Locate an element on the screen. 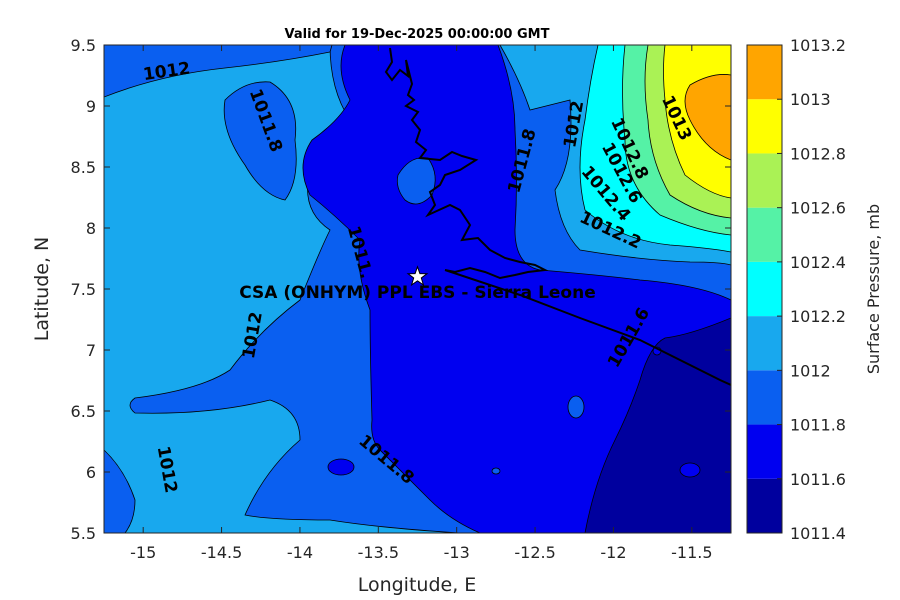  station-label: CSA (ONHYM) PPL EBS - Sierra Leone is located at coordinates (417, 293).